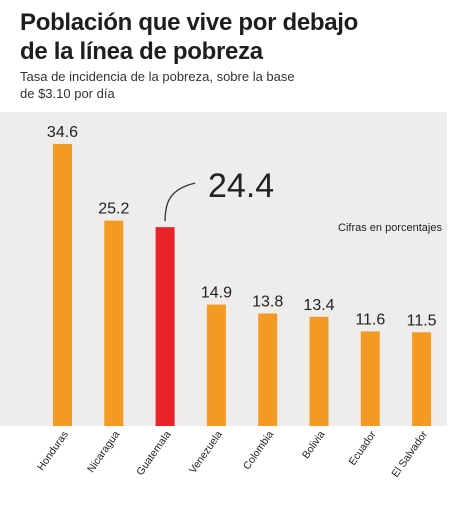 The image size is (474, 506). What do you see at coordinates (103, 452) in the screenshot?
I see `category-label-nicaragua: Nicaragua` at bounding box center [103, 452].